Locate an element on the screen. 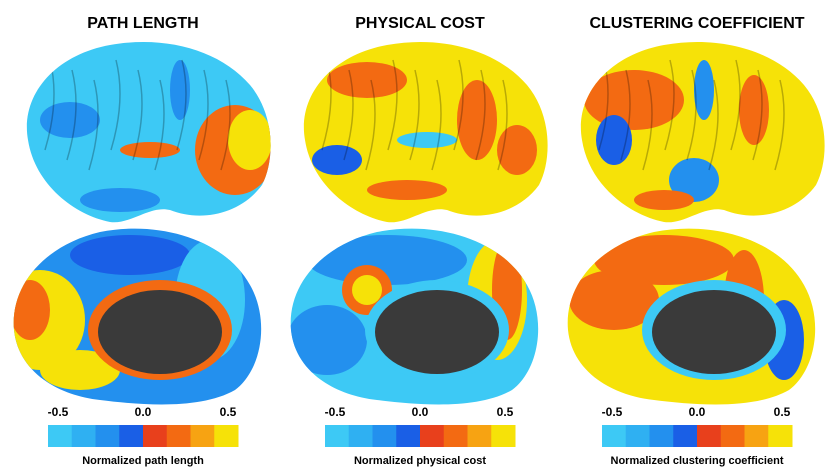 This screenshot has height=469, width=831. colorbar-label: Normalized clustering coefficient is located at coordinates (697, 461).